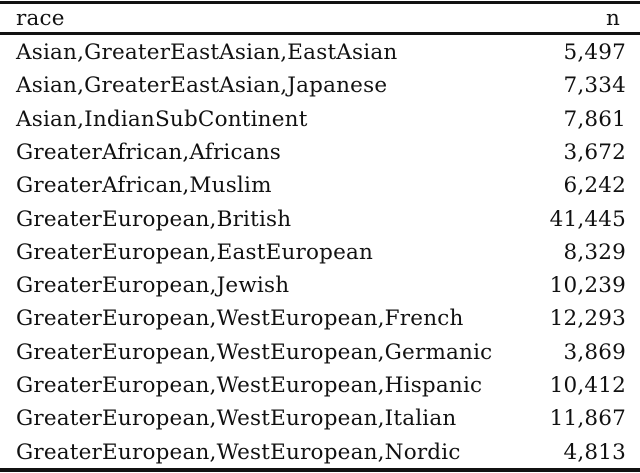 The image size is (640, 473). Describe the element at coordinates (320, 219) in the screenshot. I see `table-row: GreaterEuropean,British 41,445` at that location.